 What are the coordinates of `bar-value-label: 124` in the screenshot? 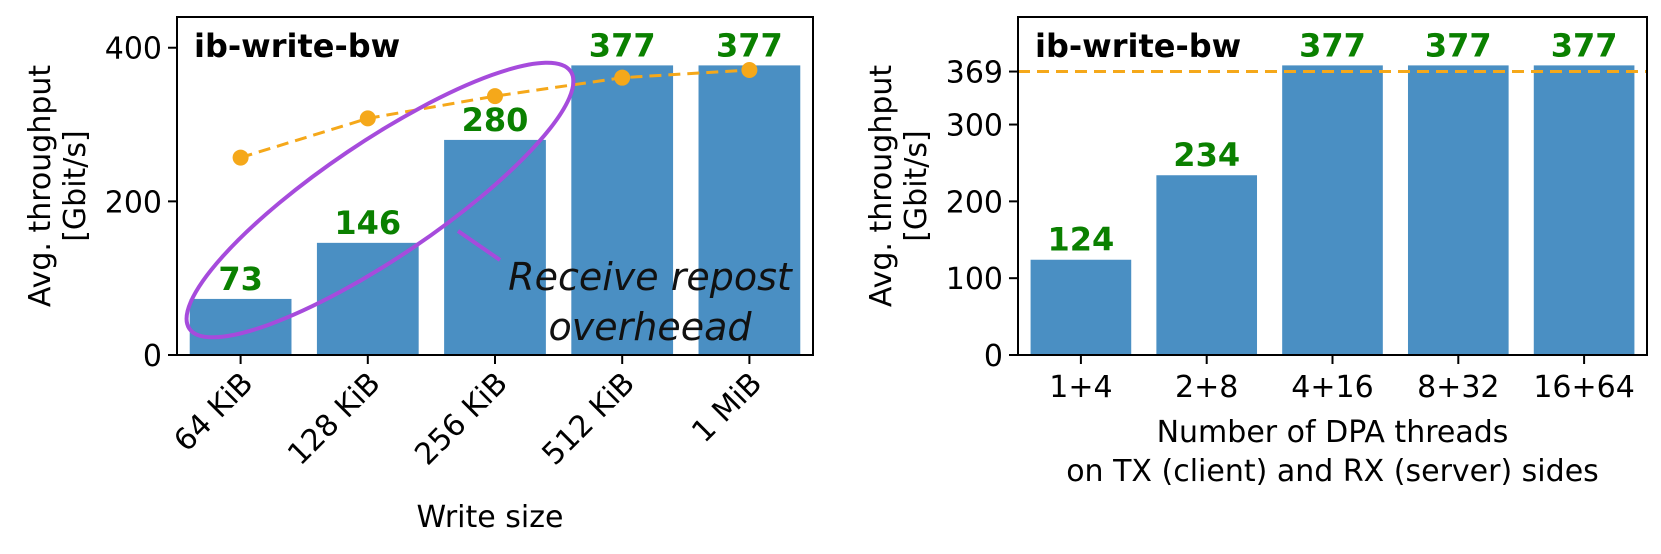 It's located at (1081, 240).